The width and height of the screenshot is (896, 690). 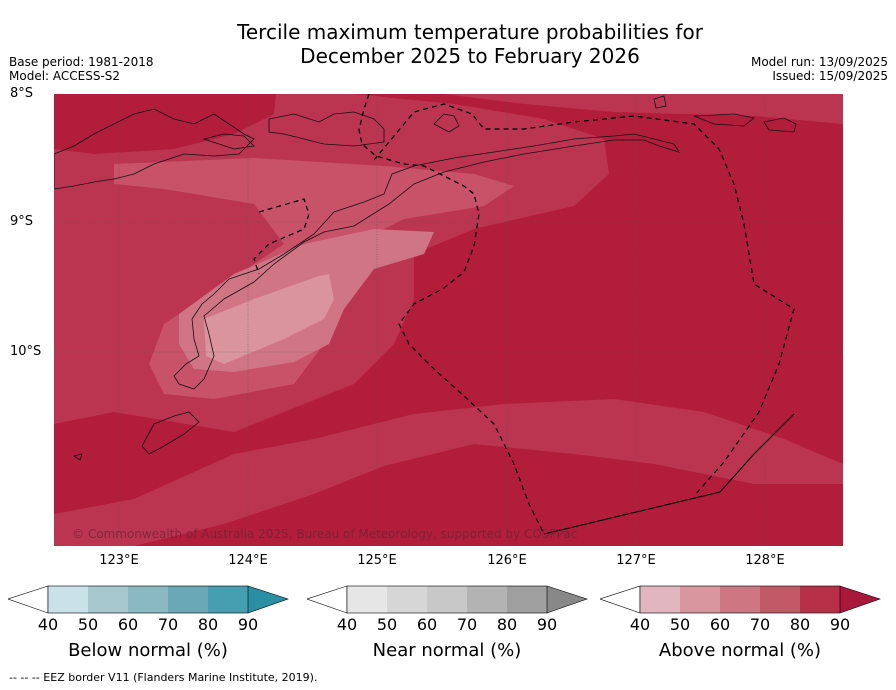 What do you see at coordinates (860, 599) in the screenshot?
I see `cbar-above-over` at bounding box center [860, 599].